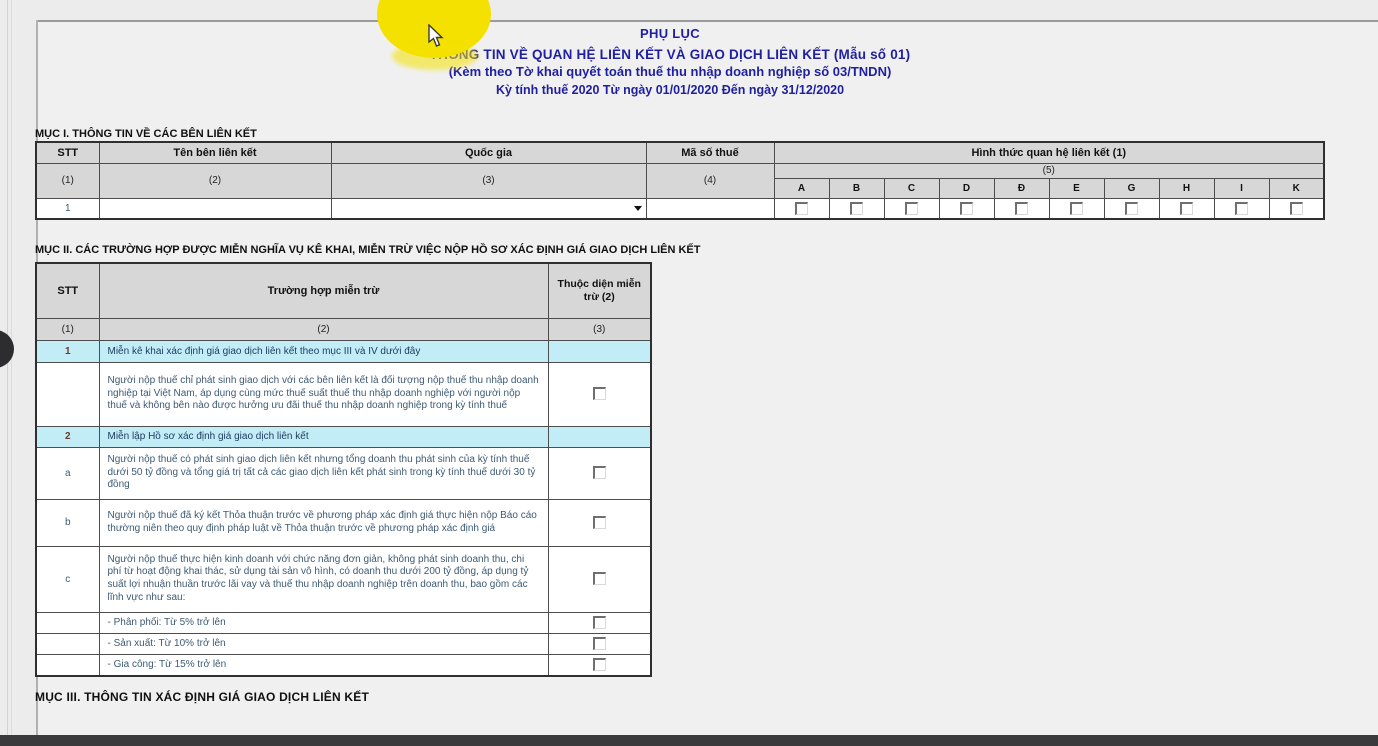 The width and height of the screenshot is (1378, 746). I want to click on exempt-checkbox-b, so click(599, 522).